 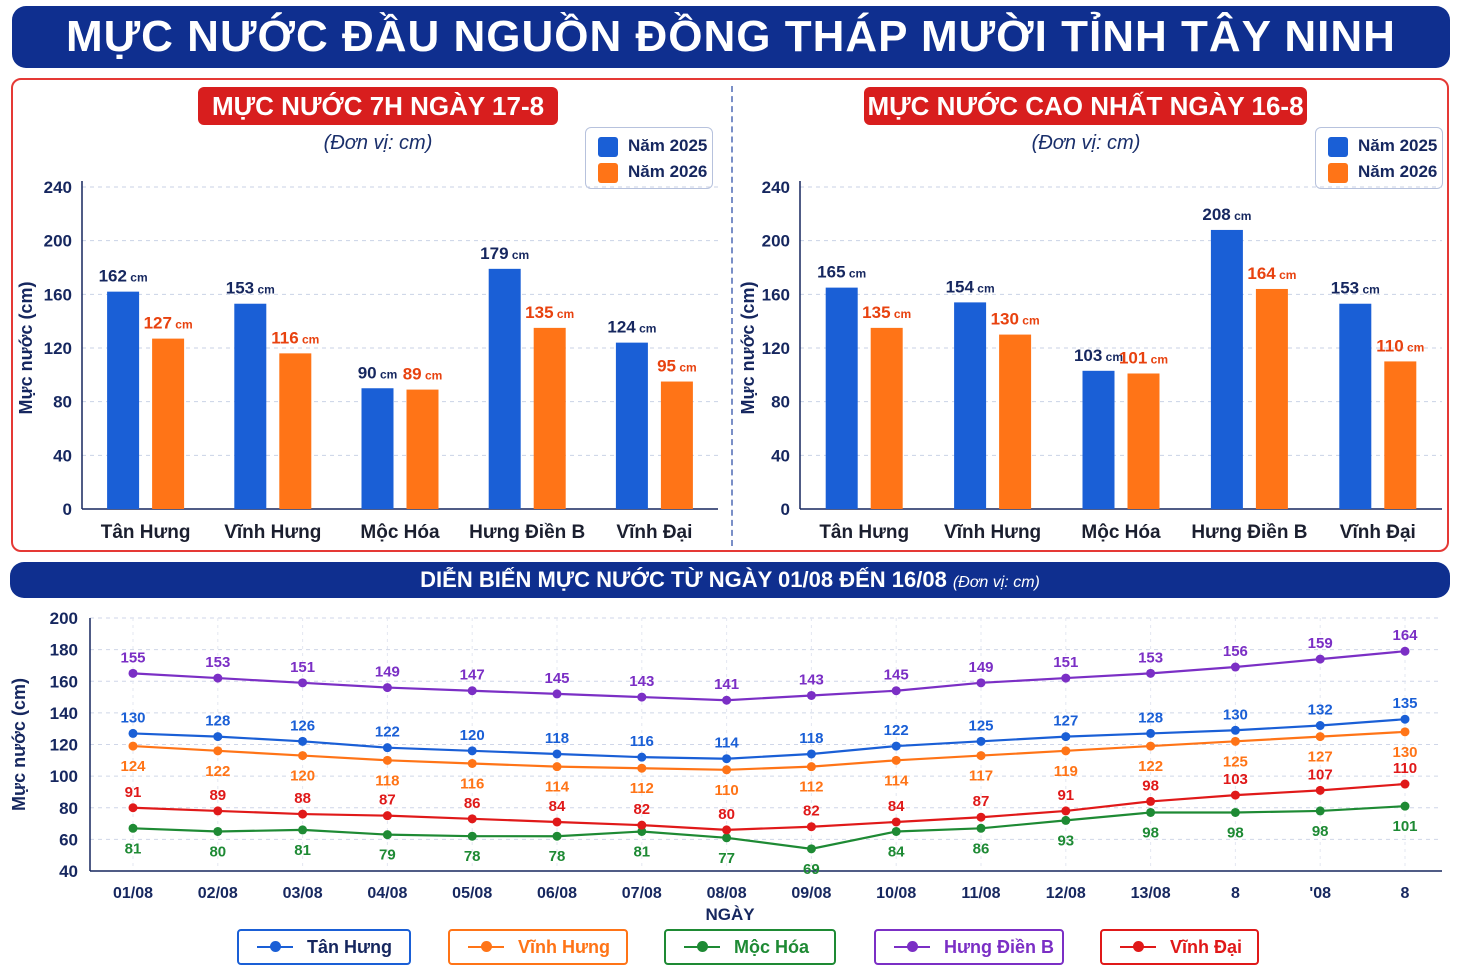 What do you see at coordinates (123, 276) in the screenshot?
I see `data-label: 162 cm` at bounding box center [123, 276].